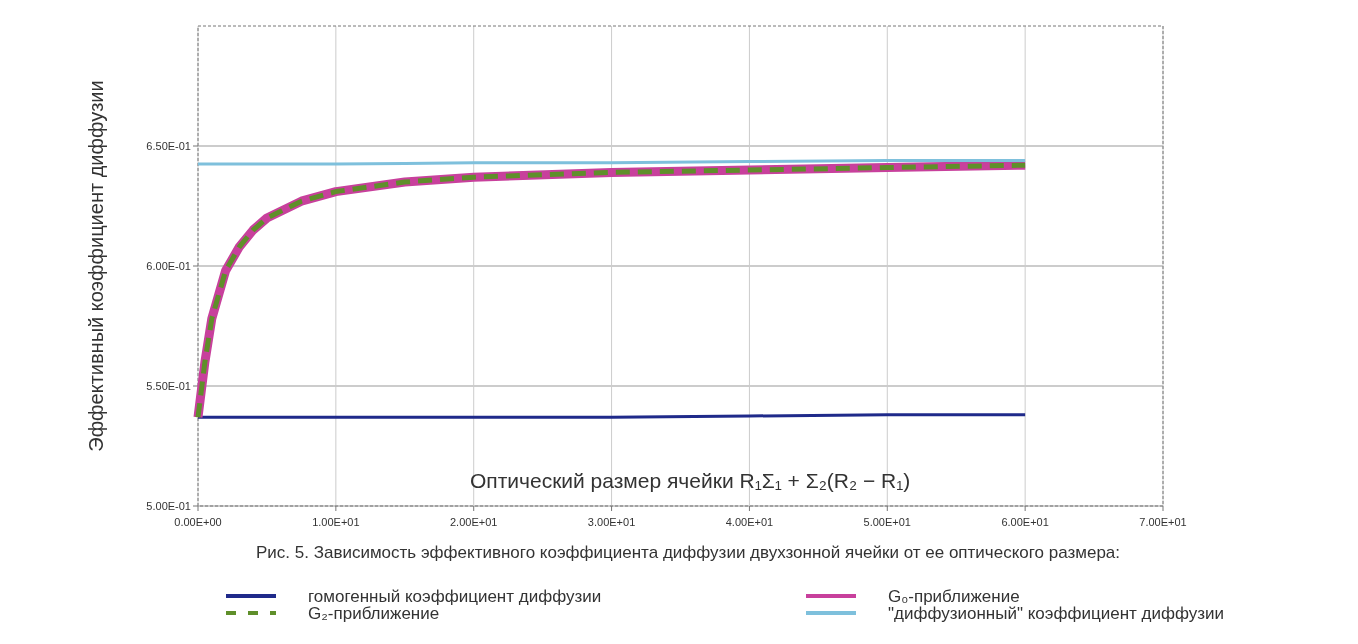 Image resolution: width=1358 pixels, height=644 pixels. What do you see at coordinates (336, 522) in the screenshot?
I see `x-tick-label: 1.00E+01` at bounding box center [336, 522].